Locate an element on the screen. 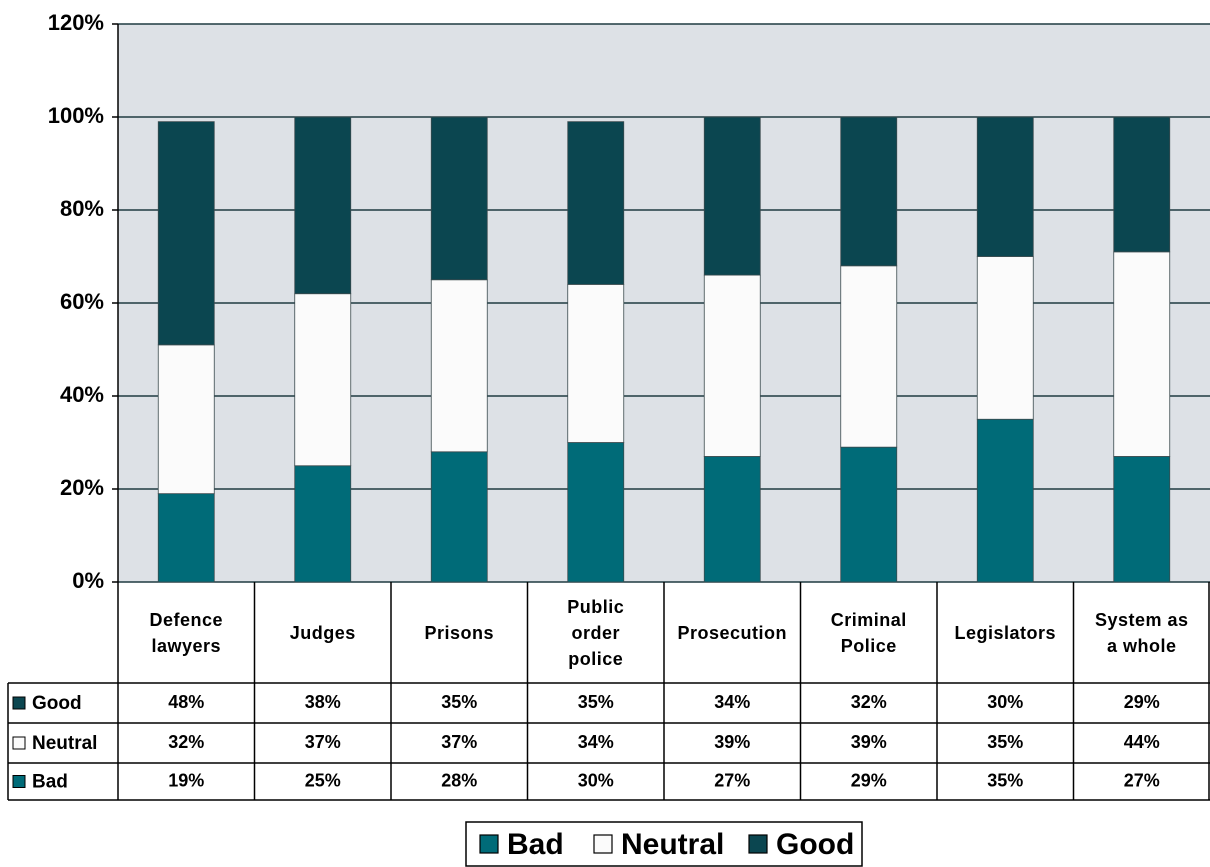 This screenshot has width=1210, height=867. legend-box is located at coordinates (664, 844).